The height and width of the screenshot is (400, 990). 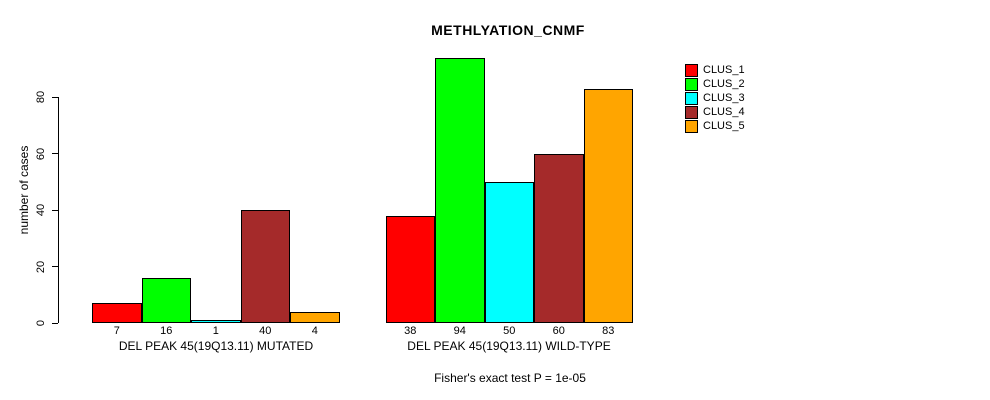 I want to click on bar-clus_1-group0, so click(x=117, y=313).